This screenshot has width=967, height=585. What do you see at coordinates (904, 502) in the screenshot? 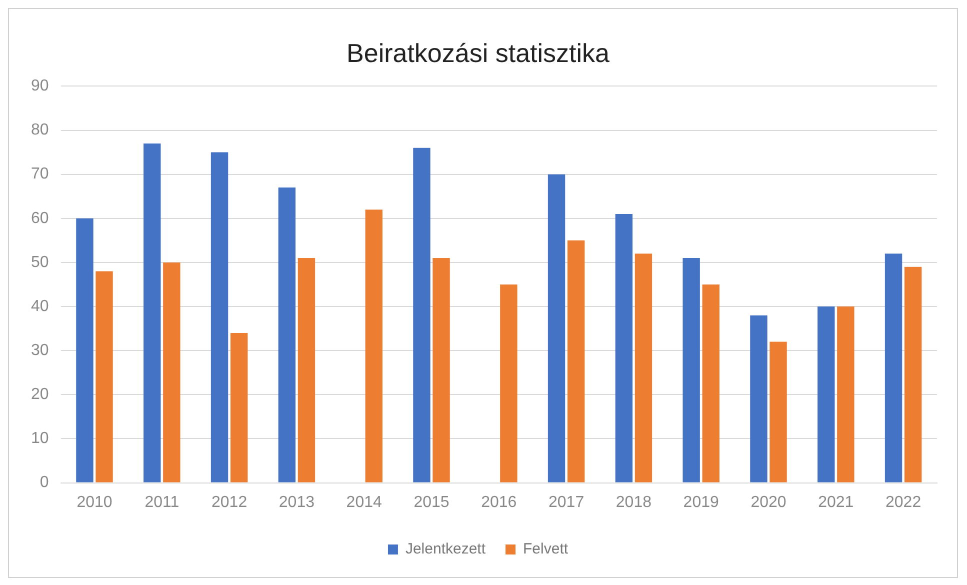
I see `x-tick-label: 2022` at bounding box center [904, 502].